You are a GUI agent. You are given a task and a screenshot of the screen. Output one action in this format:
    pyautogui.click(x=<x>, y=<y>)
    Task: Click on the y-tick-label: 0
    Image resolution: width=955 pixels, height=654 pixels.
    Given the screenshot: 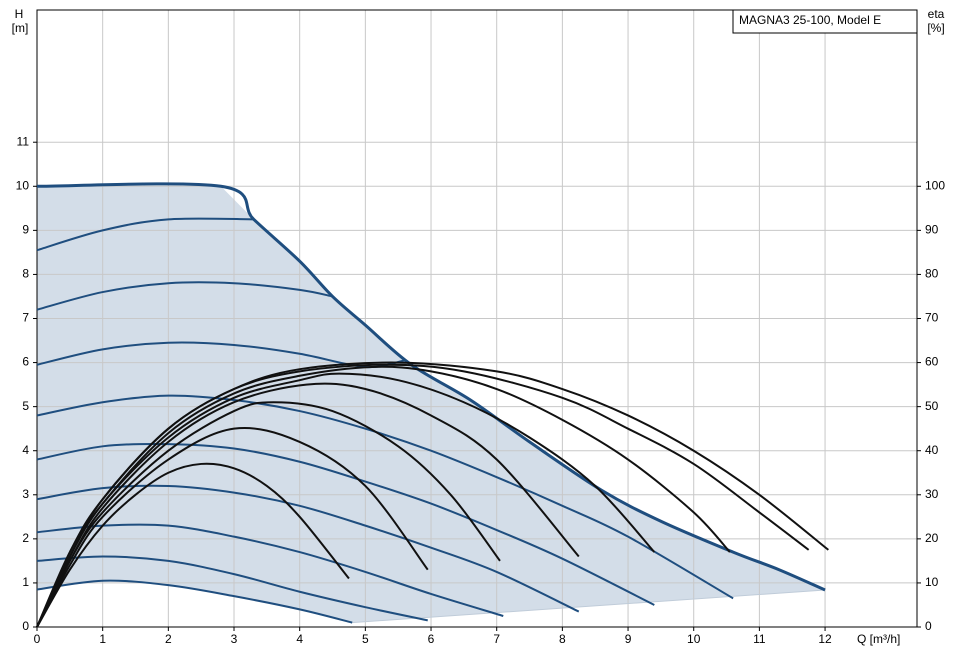 What is the action you would take?
    pyautogui.click(x=25, y=626)
    